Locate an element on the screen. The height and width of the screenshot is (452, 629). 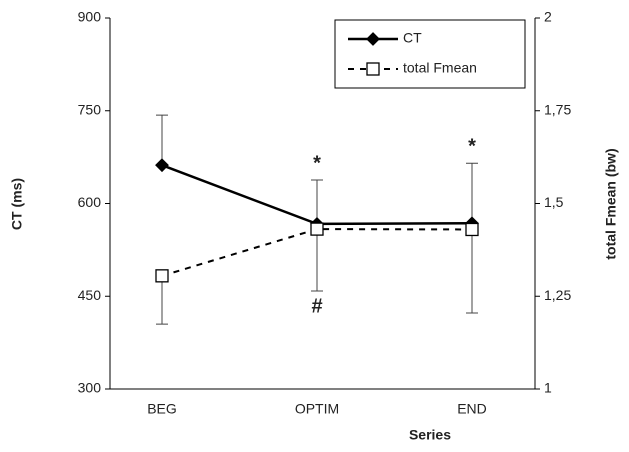
y2-tick-label: 1 is located at coordinates (548, 388).